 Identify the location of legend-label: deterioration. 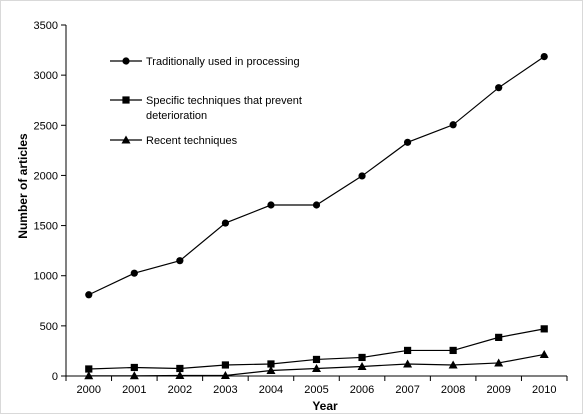
(176, 116).